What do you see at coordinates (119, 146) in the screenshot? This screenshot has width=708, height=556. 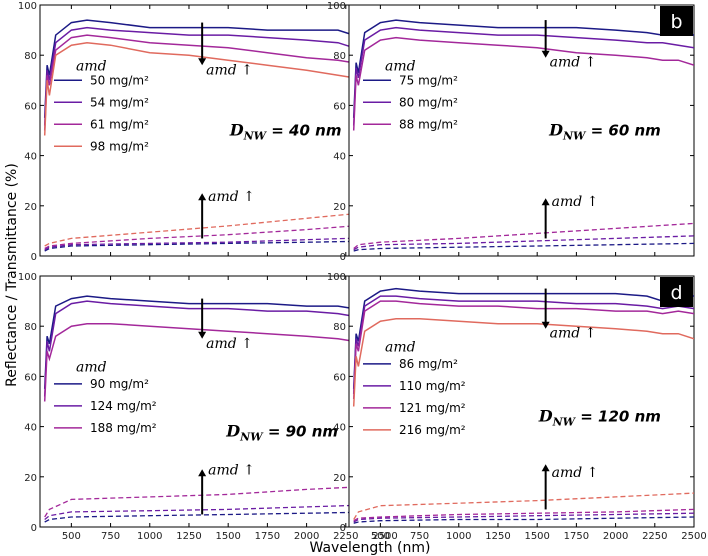 I see `legend-entry: 98 mg/m²` at bounding box center [119, 146].